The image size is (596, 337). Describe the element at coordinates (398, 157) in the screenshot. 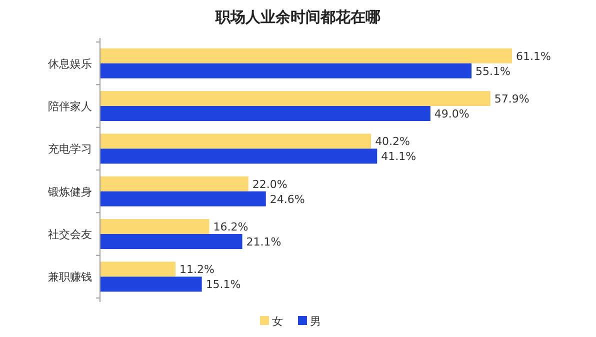

I see `data-label: 41.1%` at that location.